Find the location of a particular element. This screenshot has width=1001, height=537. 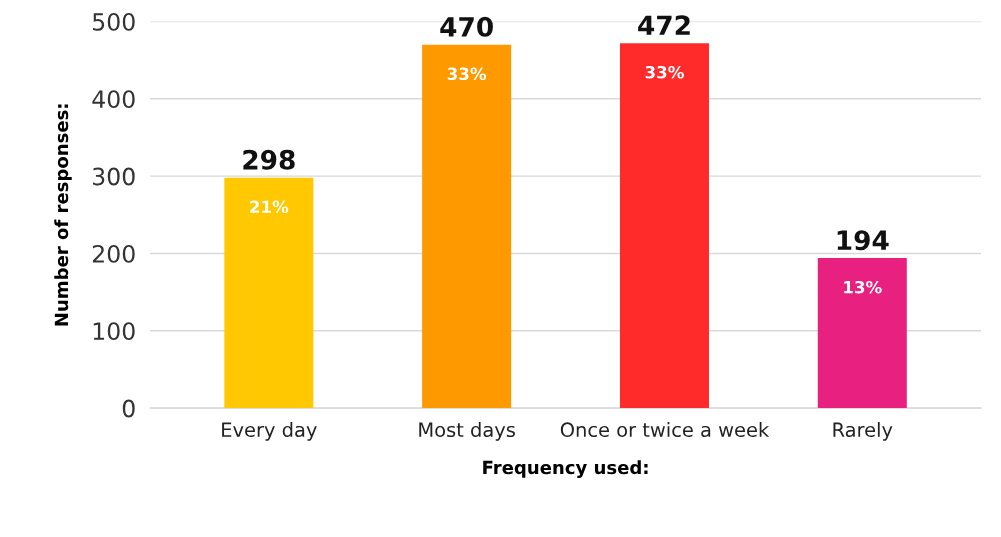

data-label: 298 is located at coordinates (269, 159).